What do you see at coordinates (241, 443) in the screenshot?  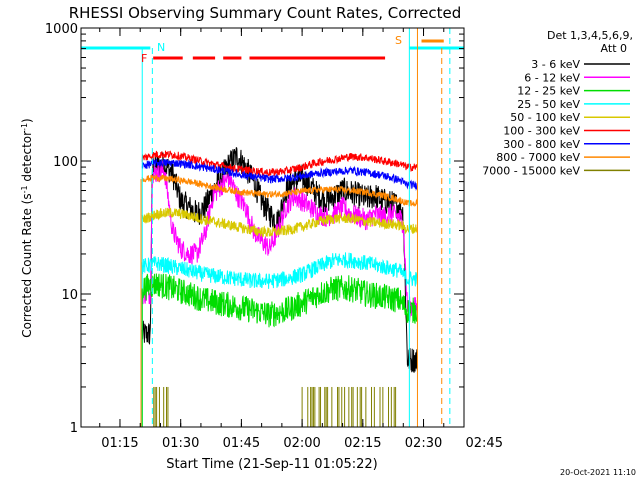 I see `x-tick-label: 01:45` at bounding box center [241, 443].